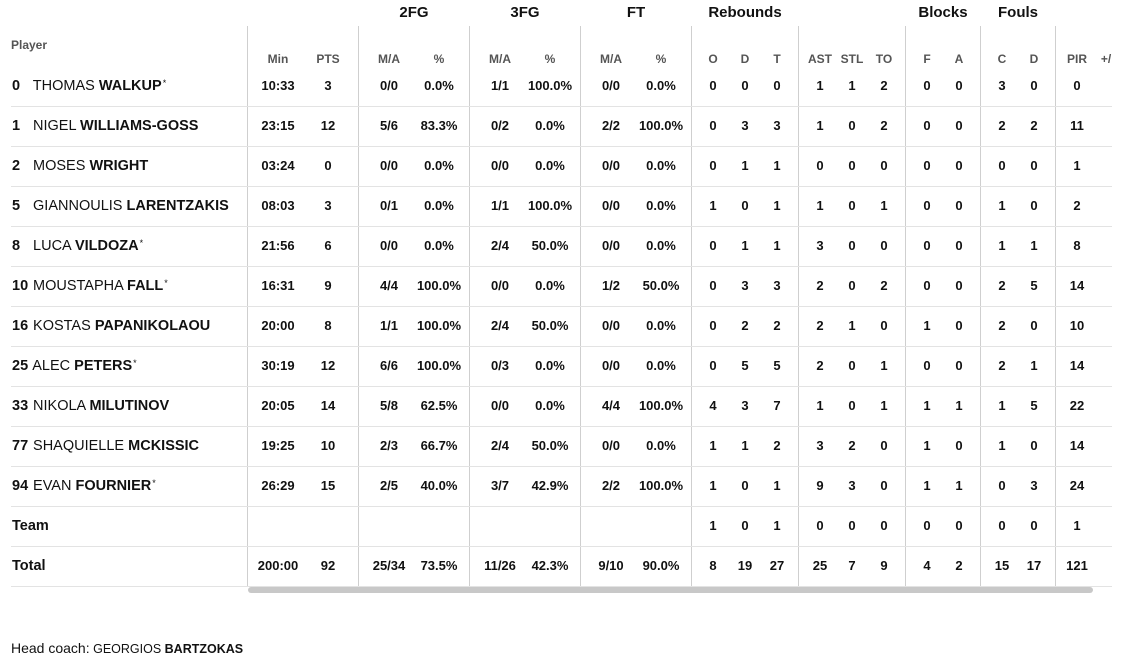 The width and height of the screenshot is (1122, 666). I want to click on player-name: 77 SHAQUIELLE MCKISSIC, so click(105, 446).